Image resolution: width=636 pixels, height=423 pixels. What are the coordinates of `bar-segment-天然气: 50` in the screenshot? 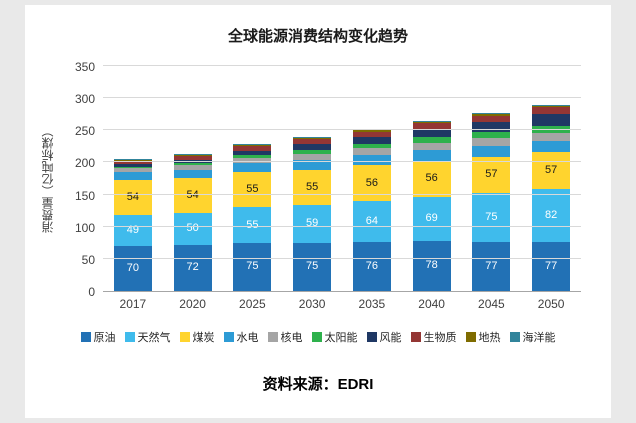 It's located at (192, 228).